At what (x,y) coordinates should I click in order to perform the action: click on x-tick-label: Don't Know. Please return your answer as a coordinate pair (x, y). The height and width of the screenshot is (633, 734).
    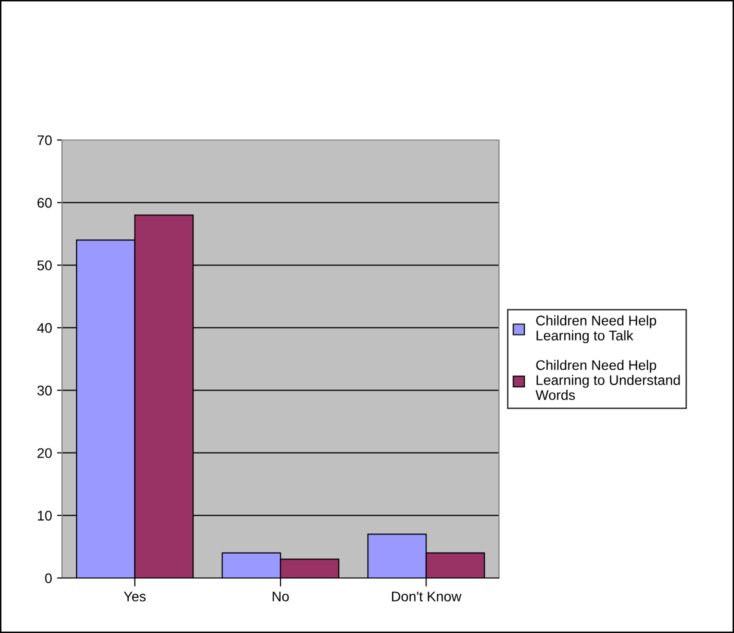
    Looking at the image, I should click on (427, 597).